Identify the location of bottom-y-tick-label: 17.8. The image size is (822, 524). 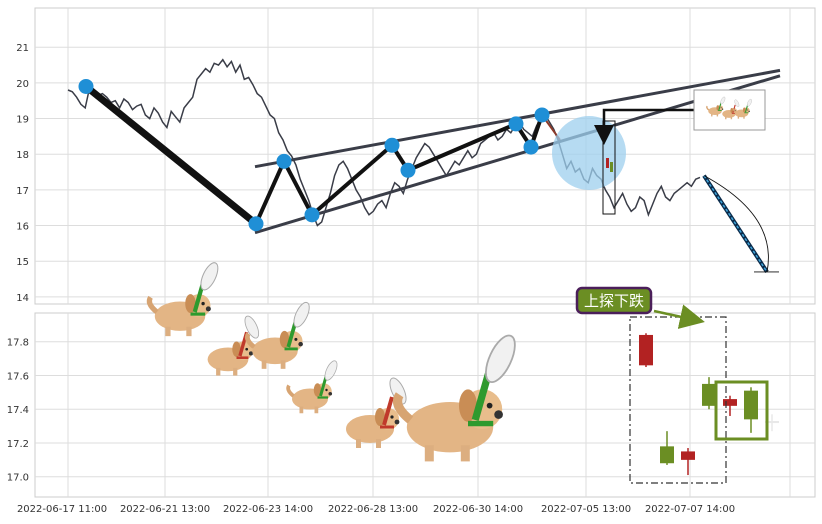
(18, 343).